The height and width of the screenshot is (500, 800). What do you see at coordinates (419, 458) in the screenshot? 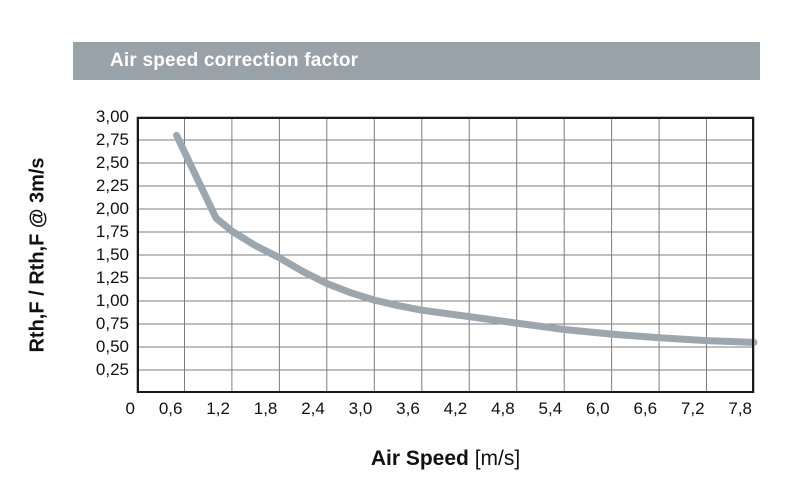
I see `x-axis-title-name: Air Speed` at bounding box center [419, 458].